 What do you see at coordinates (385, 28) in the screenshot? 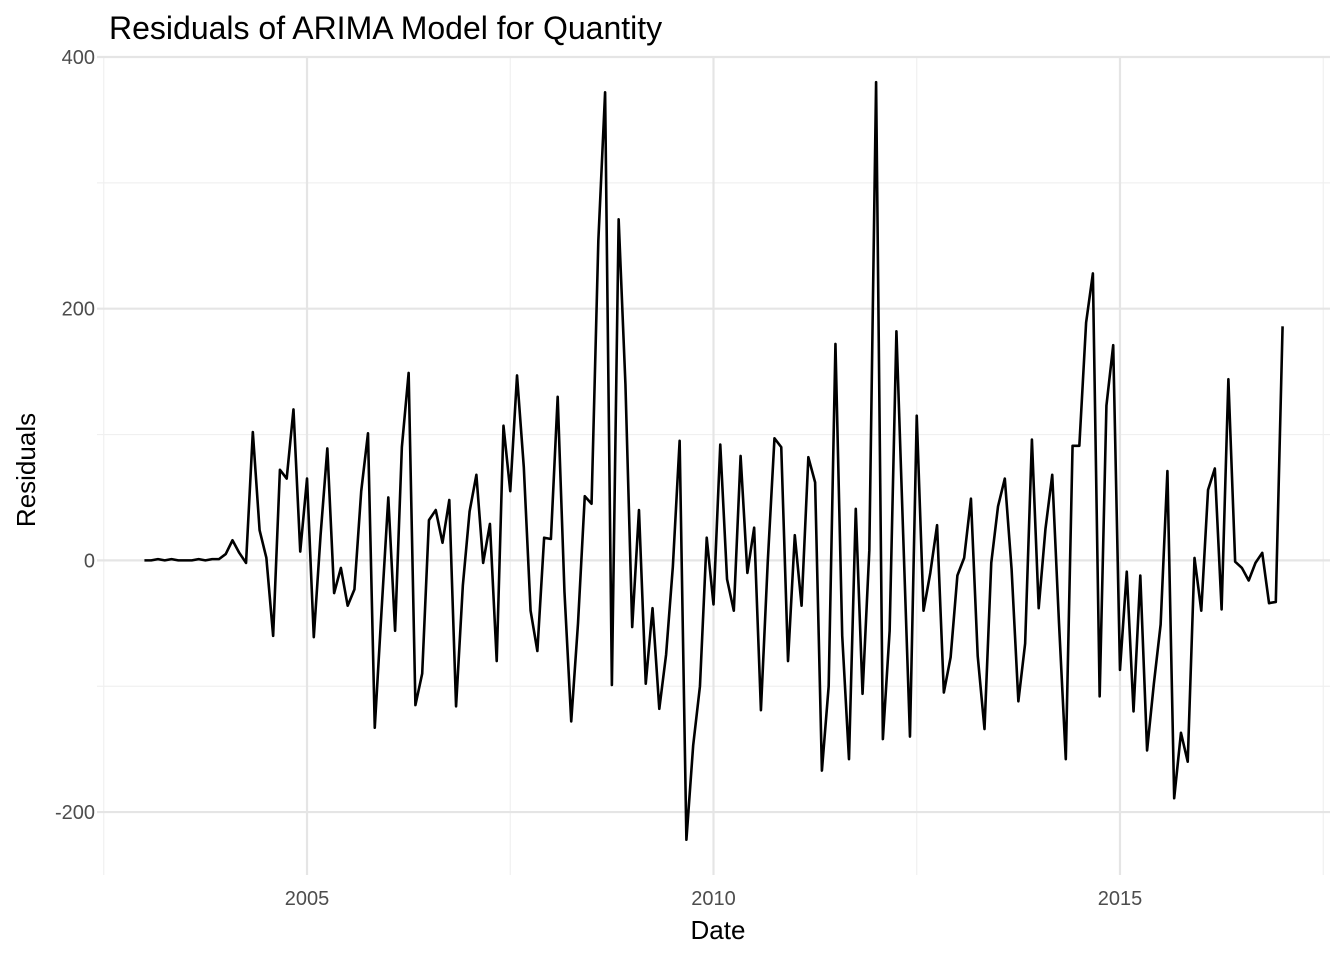
I see `chart-title: Residuals of ARIMA Model for Quantity` at bounding box center [385, 28].